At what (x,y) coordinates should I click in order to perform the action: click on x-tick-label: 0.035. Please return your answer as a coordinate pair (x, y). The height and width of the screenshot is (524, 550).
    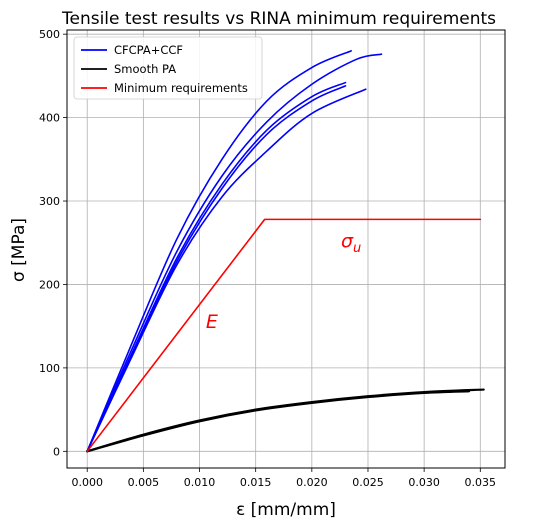
    Looking at the image, I should click on (481, 482).